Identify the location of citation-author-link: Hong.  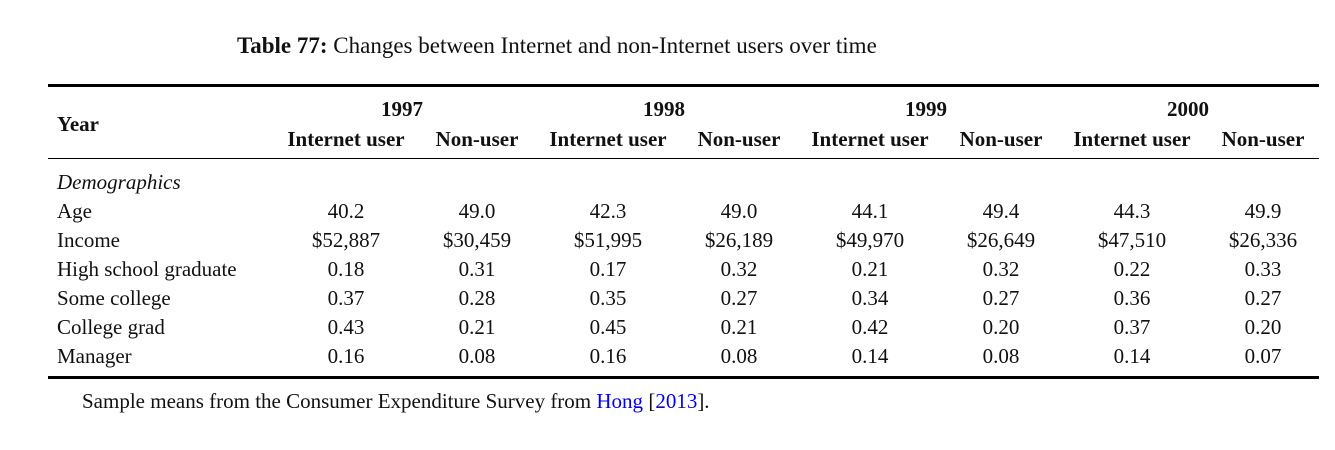
(620, 401).